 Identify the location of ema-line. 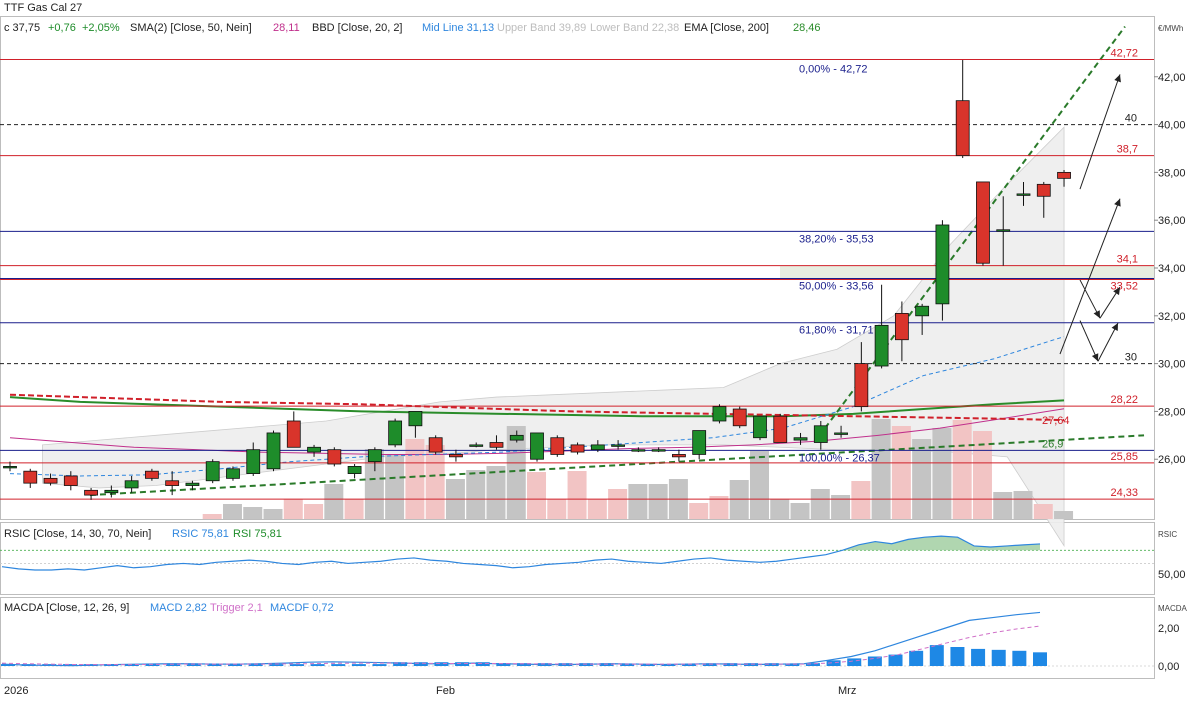
(537, 407).